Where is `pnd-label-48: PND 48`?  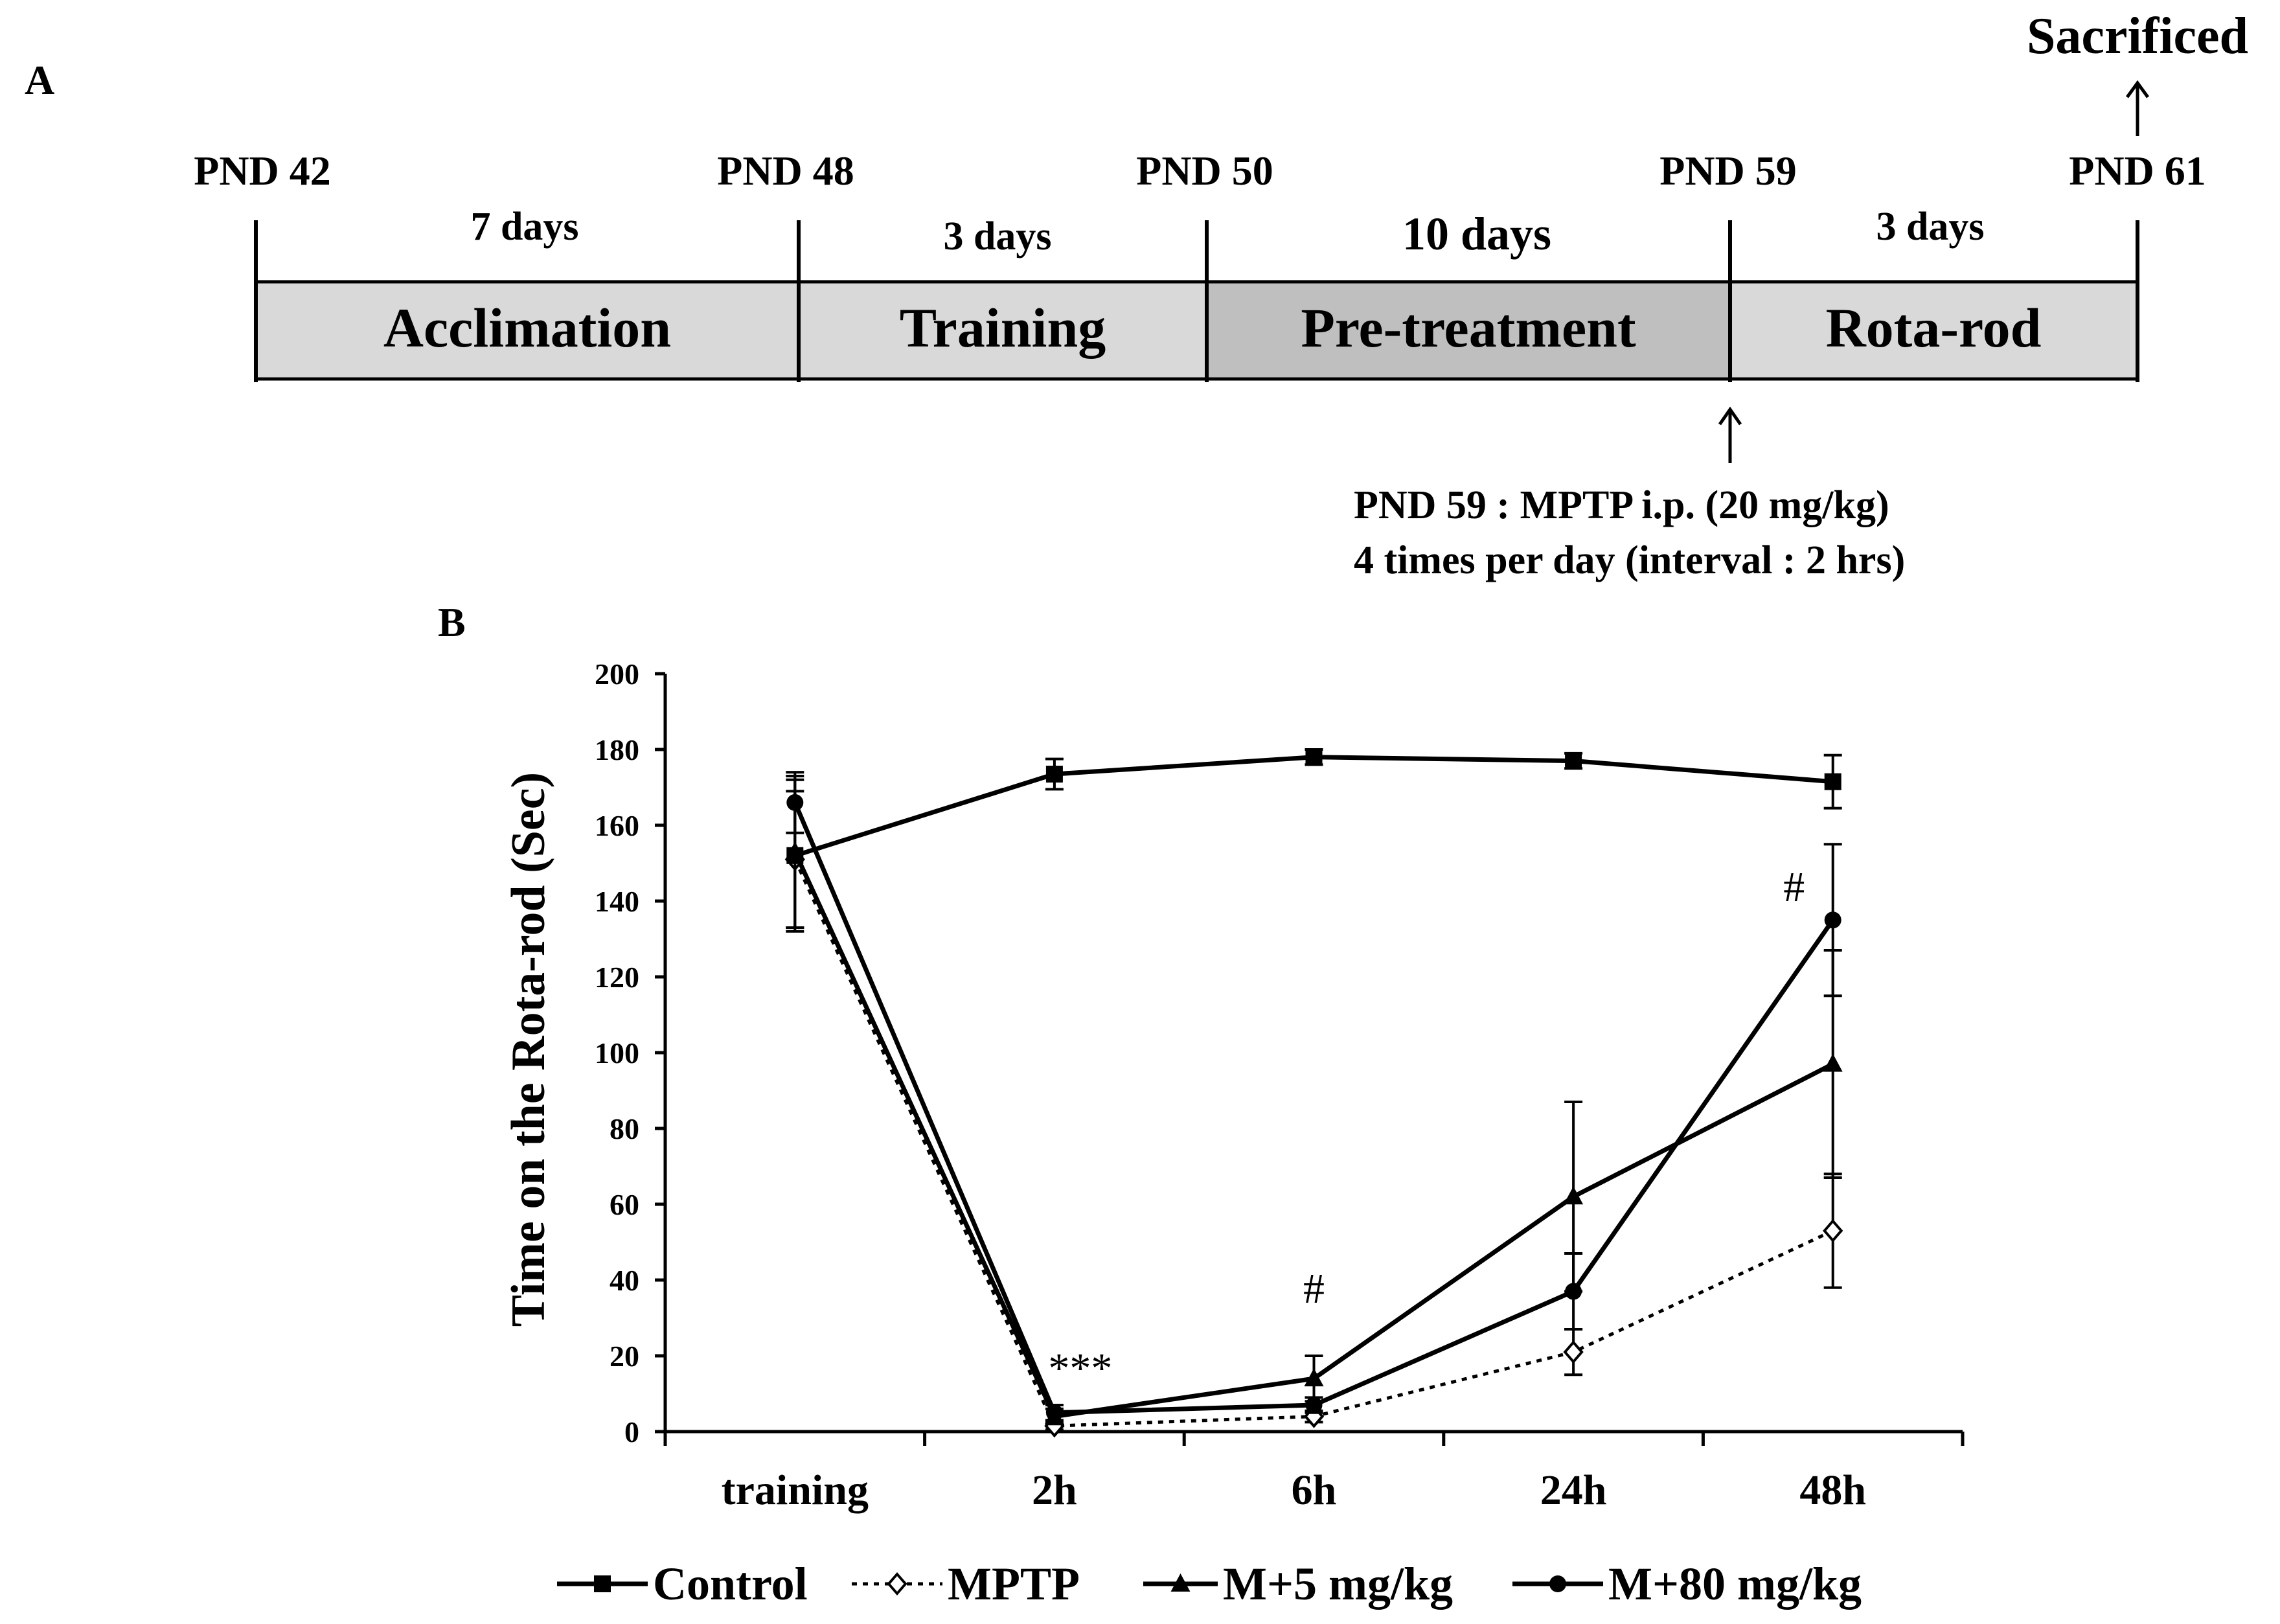
pnd-label-48: PND 48 is located at coordinates (785, 171).